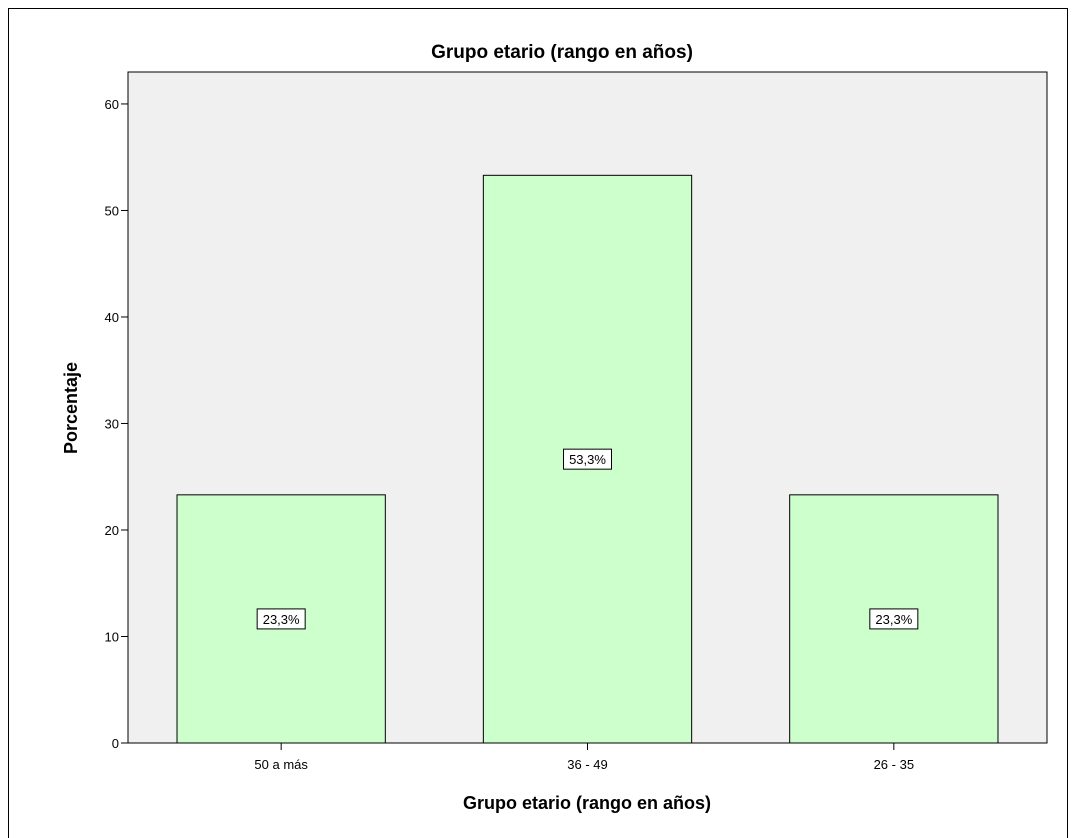 The image size is (1082, 838). I want to click on y-tick-label: 60, so click(112, 104).